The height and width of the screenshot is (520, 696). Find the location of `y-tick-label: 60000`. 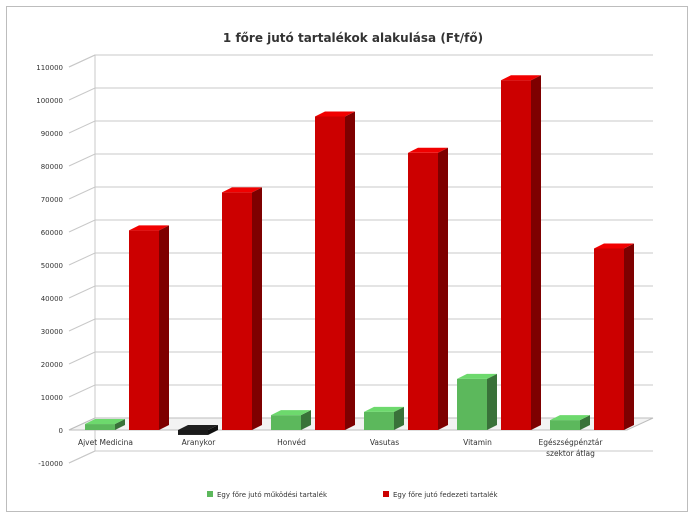

y-tick-label: 60000 is located at coordinates (52, 233).